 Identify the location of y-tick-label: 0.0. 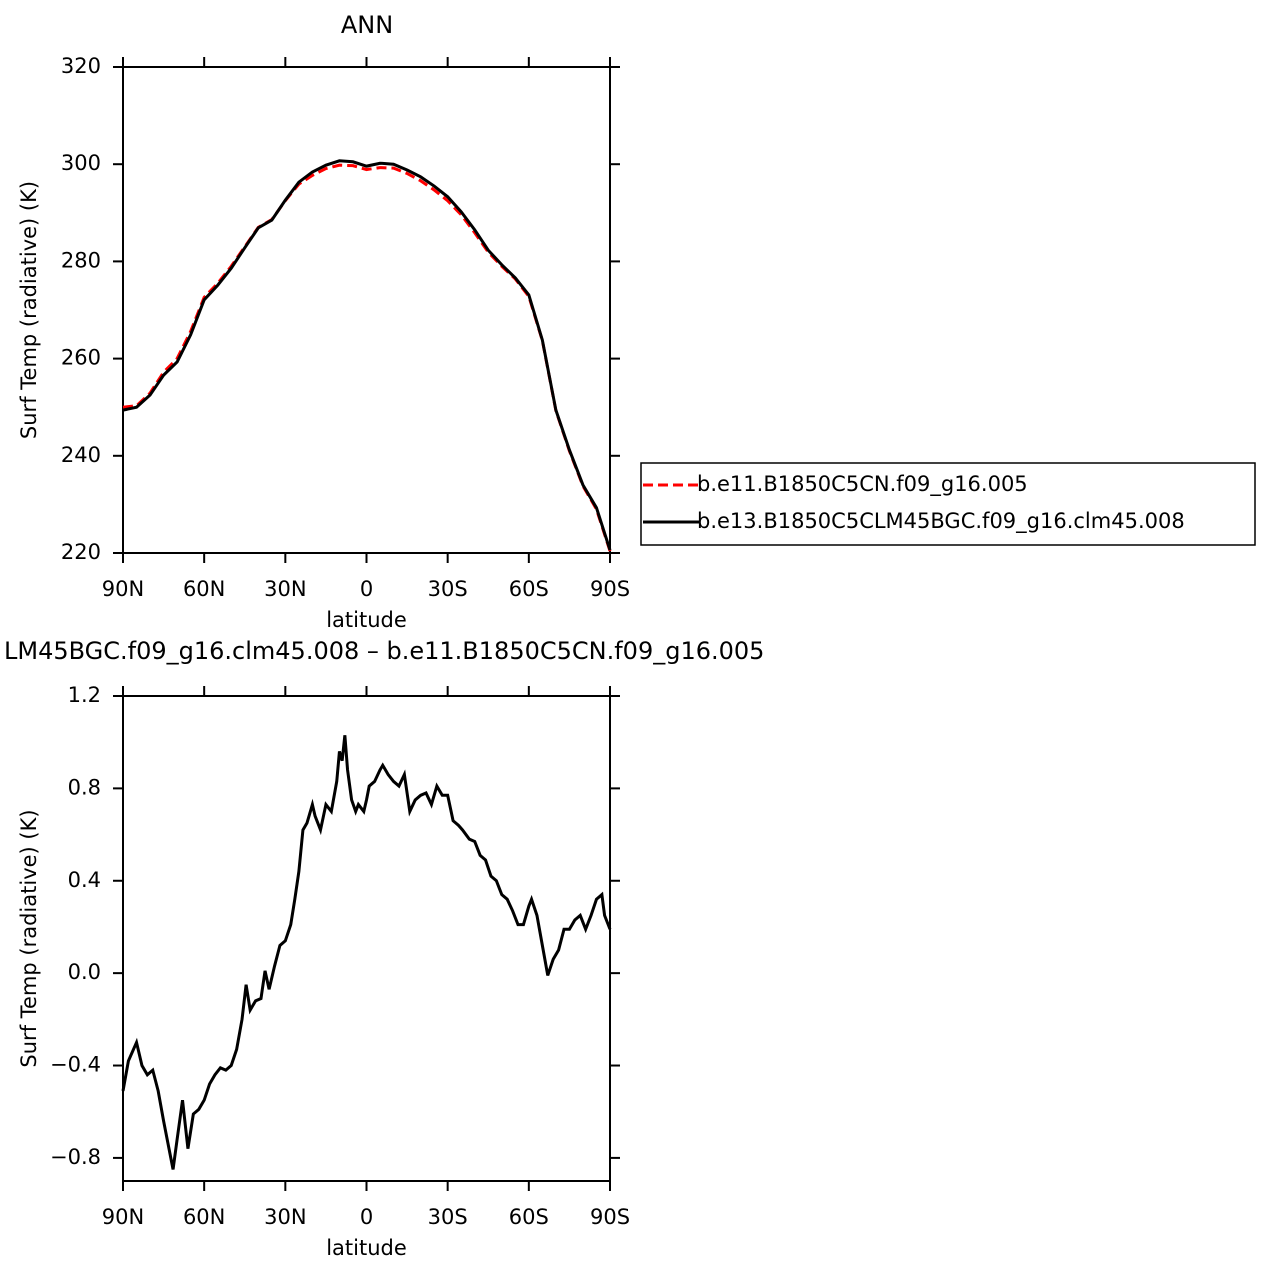
(84, 972).